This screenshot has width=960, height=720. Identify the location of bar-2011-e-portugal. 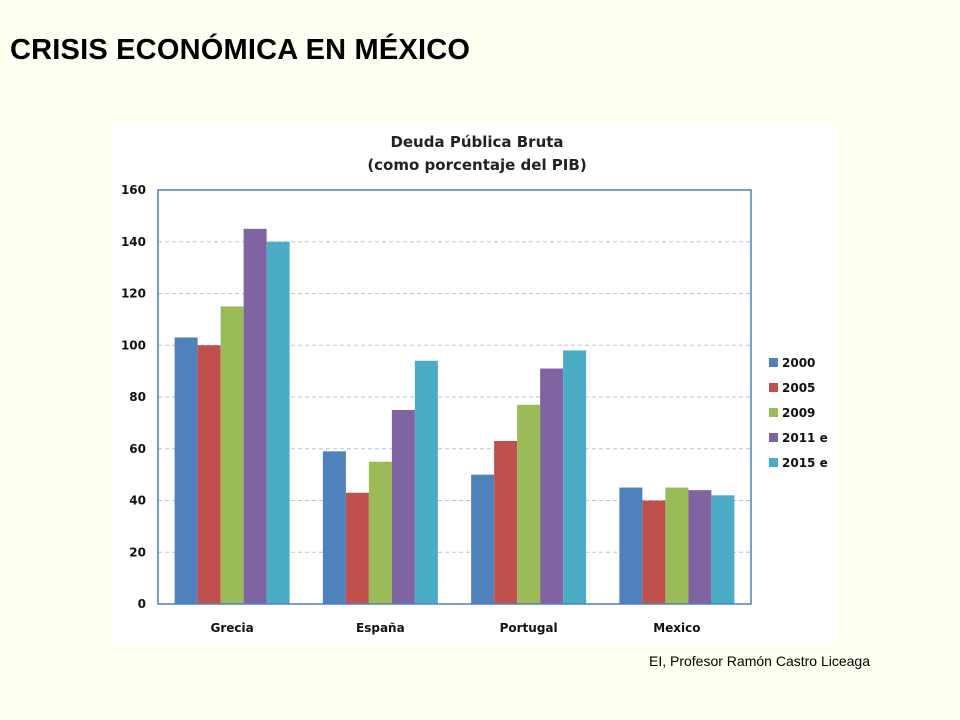
(552, 486).